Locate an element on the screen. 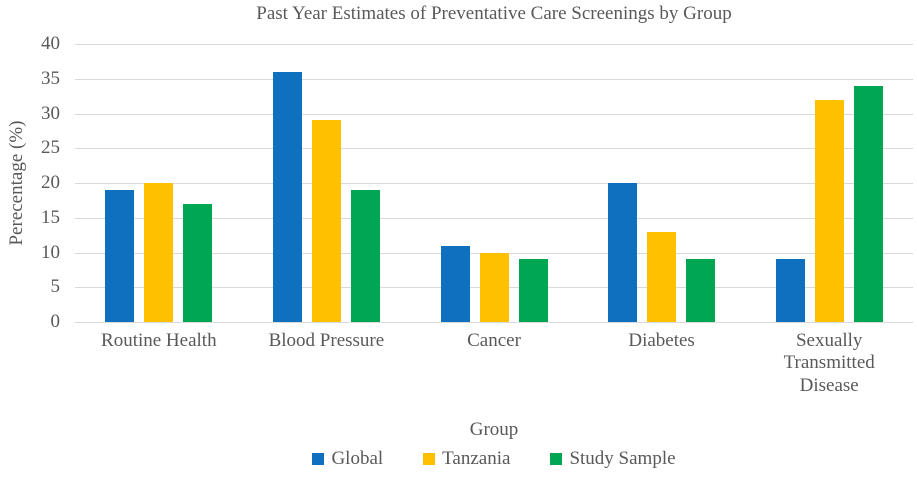  legend-swatch-tanzania is located at coordinates (429, 459).